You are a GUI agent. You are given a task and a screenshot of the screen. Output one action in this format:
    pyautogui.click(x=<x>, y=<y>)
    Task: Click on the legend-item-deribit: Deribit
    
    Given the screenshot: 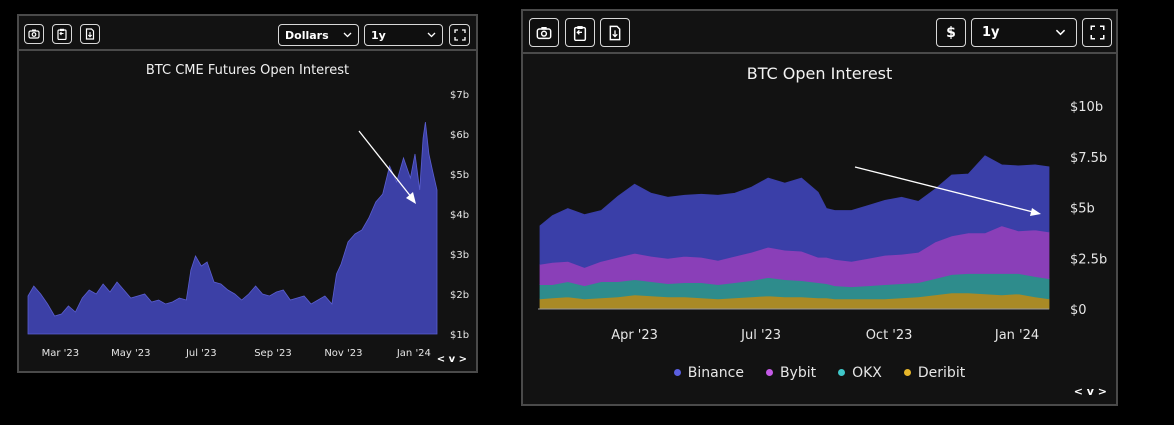 What is the action you would take?
    pyautogui.click(x=934, y=372)
    